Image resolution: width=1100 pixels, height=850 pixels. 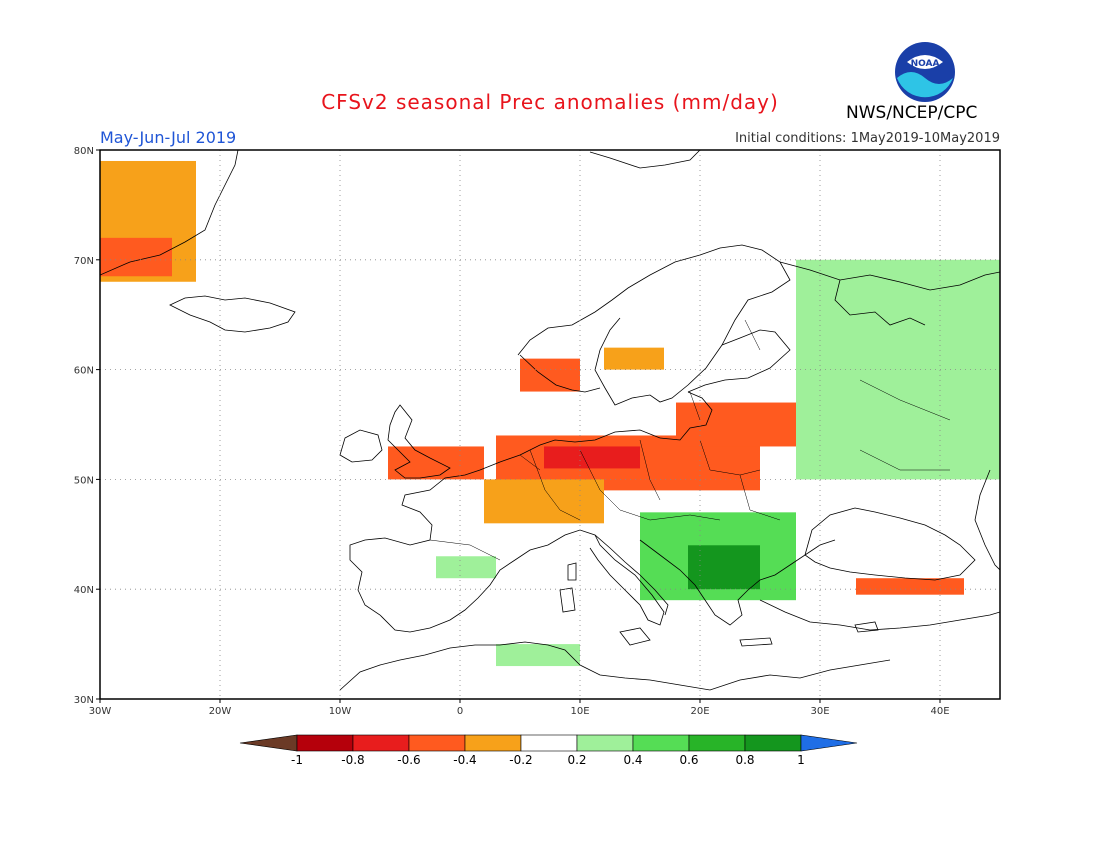 What do you see at coordinates (268, 743) in the screenshot?
I see `colorbar-low-arrow` at bounding box center [268, 743].